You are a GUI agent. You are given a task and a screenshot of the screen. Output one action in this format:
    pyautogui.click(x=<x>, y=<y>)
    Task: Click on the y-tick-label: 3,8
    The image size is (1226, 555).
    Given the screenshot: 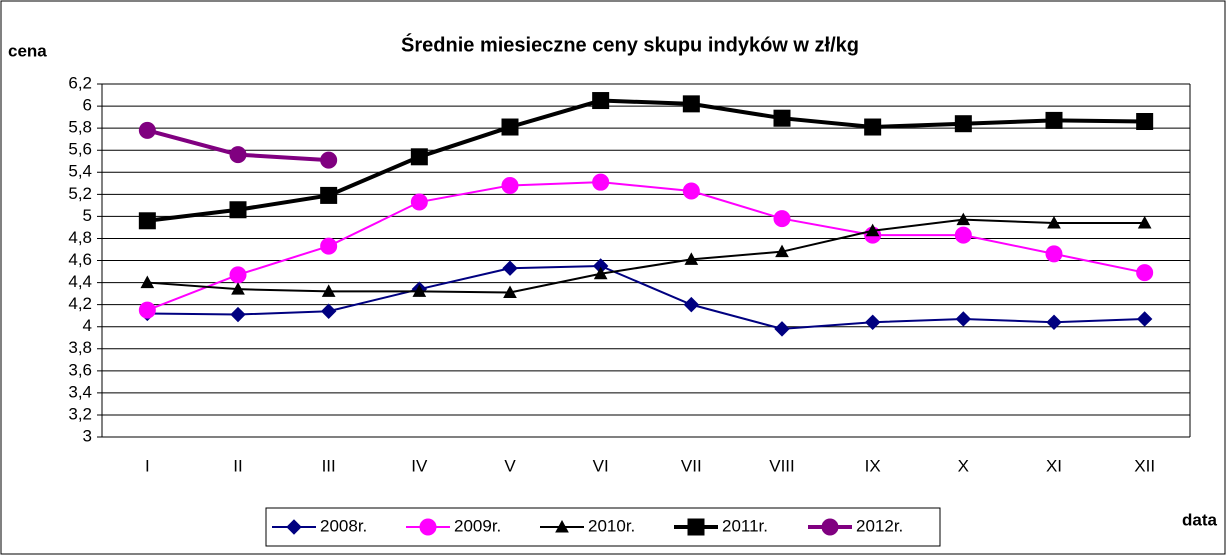 What is the action you would take?
    pyautogui.click(x=80, y=347)
    